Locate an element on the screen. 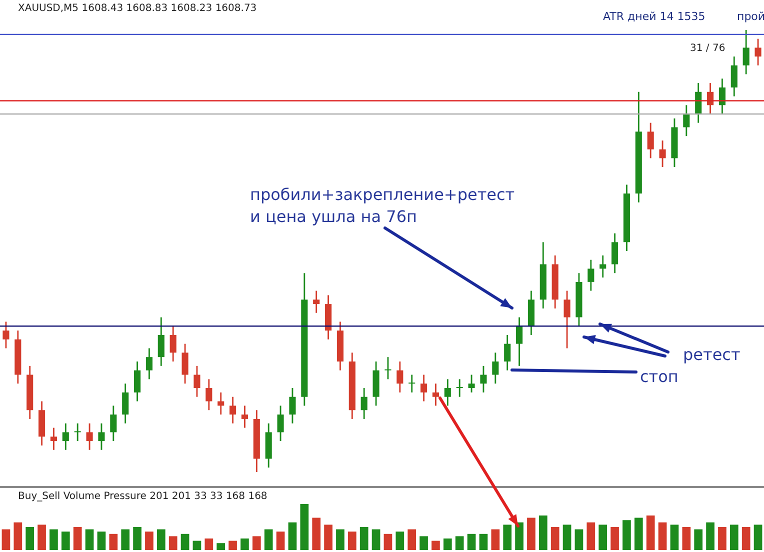  chart-title: Buy_Sell Volume Pressure 201 201 33 33 168 168 is located at coordinates (143, 496).